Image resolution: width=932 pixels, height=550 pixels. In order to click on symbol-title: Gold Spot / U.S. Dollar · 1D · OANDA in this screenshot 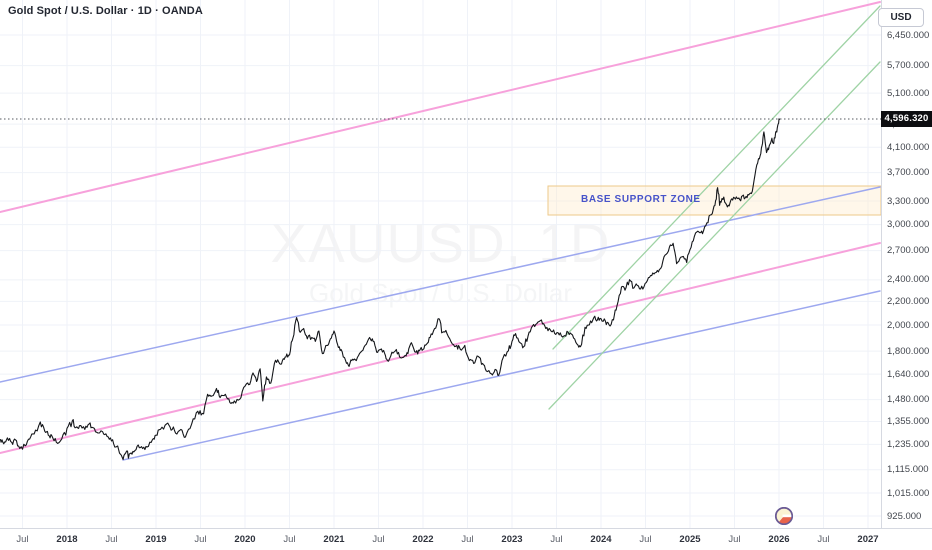, I will do `click(105, 11)`.